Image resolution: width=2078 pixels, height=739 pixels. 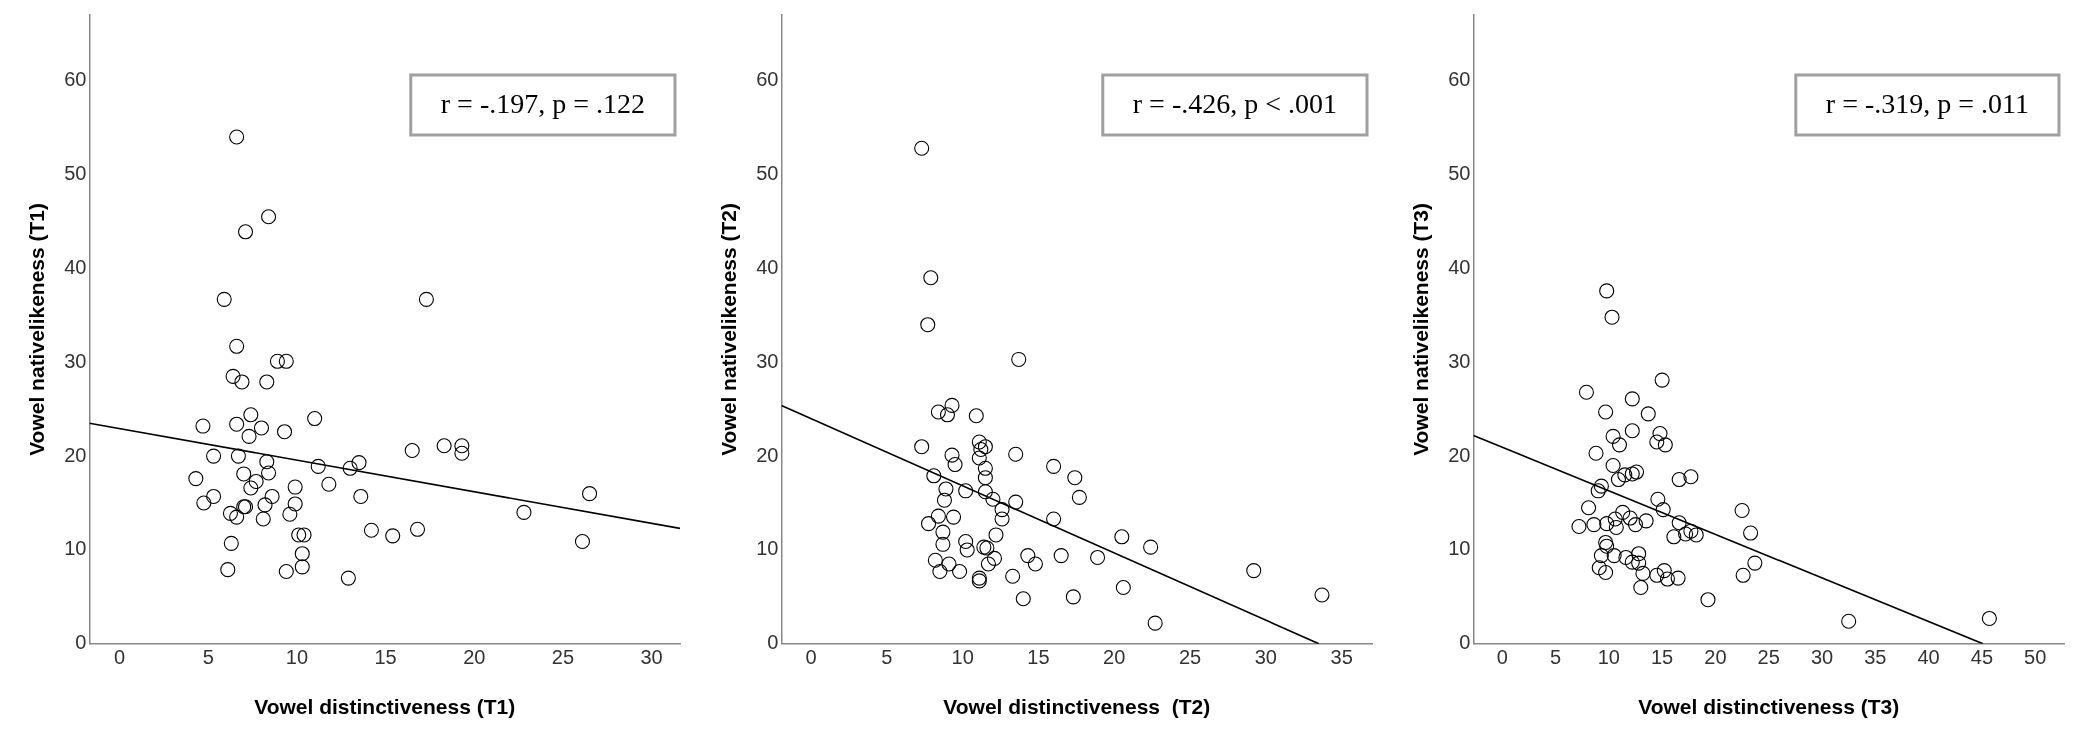 I want to click on x-axis-title: Vowel distinctiveness (T2), so click(x=1077, y=707).